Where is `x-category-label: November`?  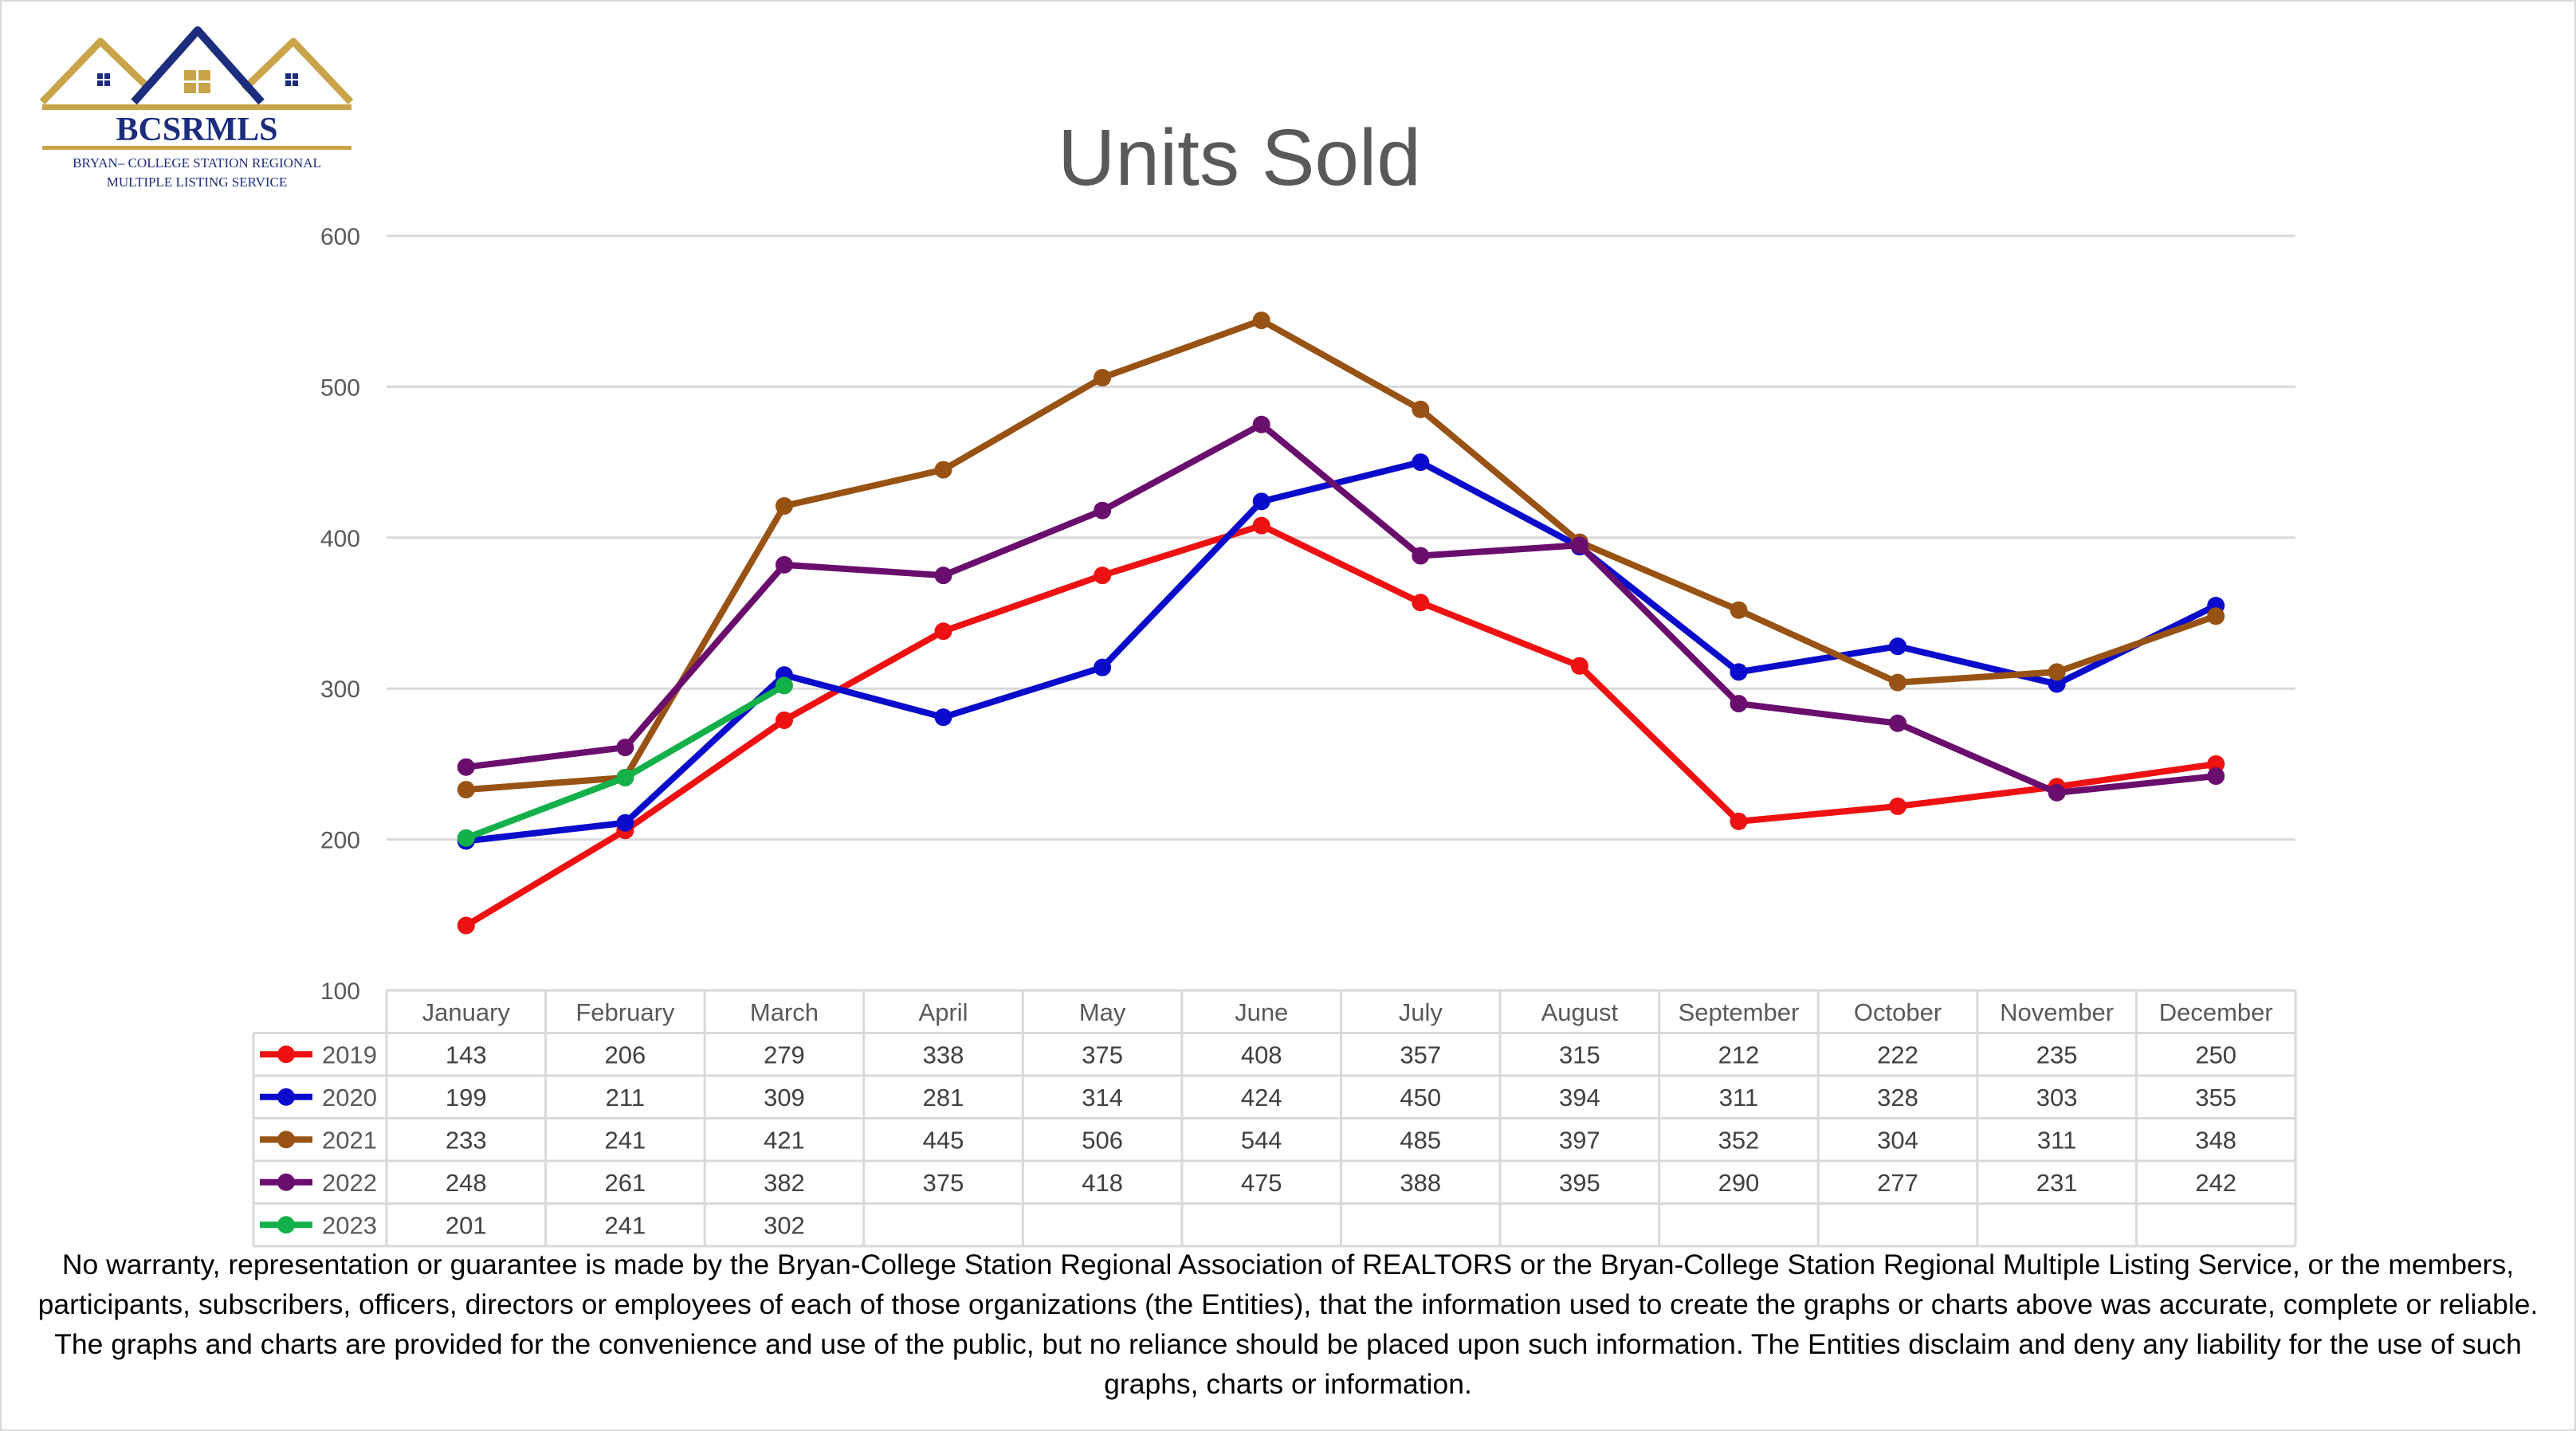 x-category-label: November is located at coordinates (2057, 1012).